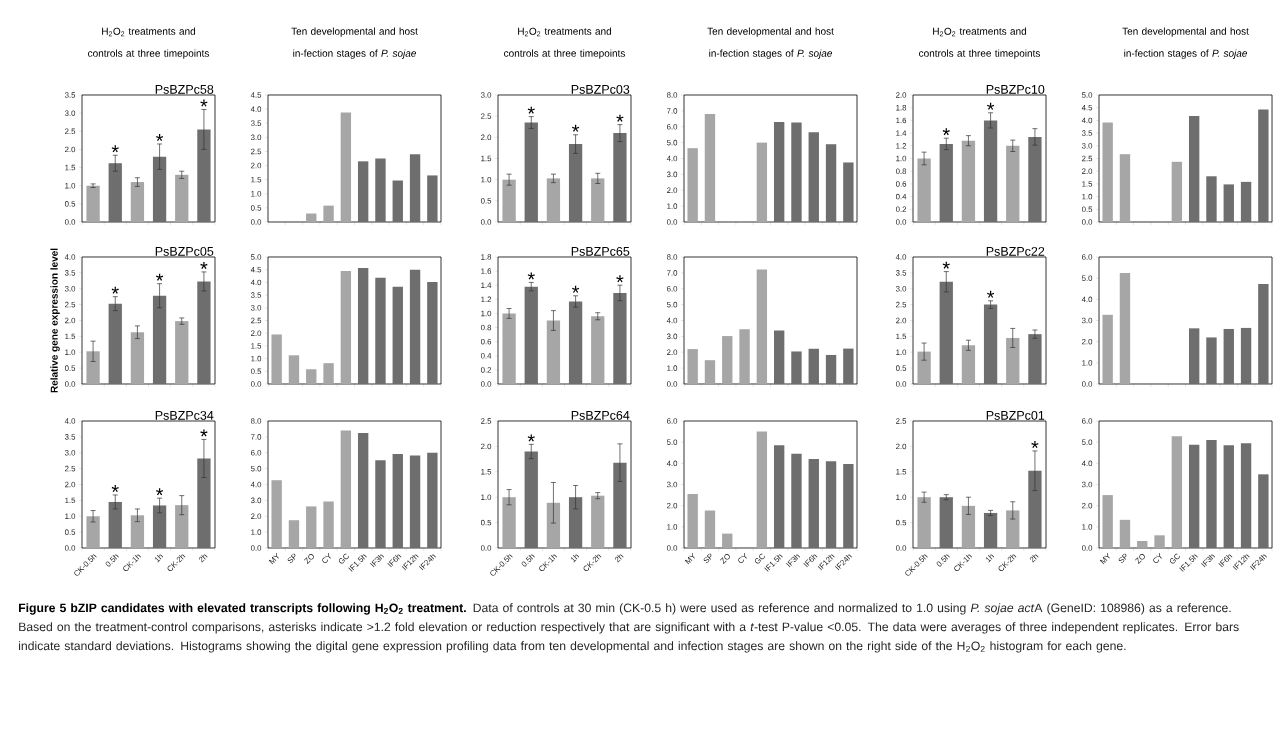 The image size is (1282, 742). I want to click on caption: Figure 5 bZIP candidates with elevated transcripts following H$_{2}$O$_{2}$ treatment., so click(242, 609).